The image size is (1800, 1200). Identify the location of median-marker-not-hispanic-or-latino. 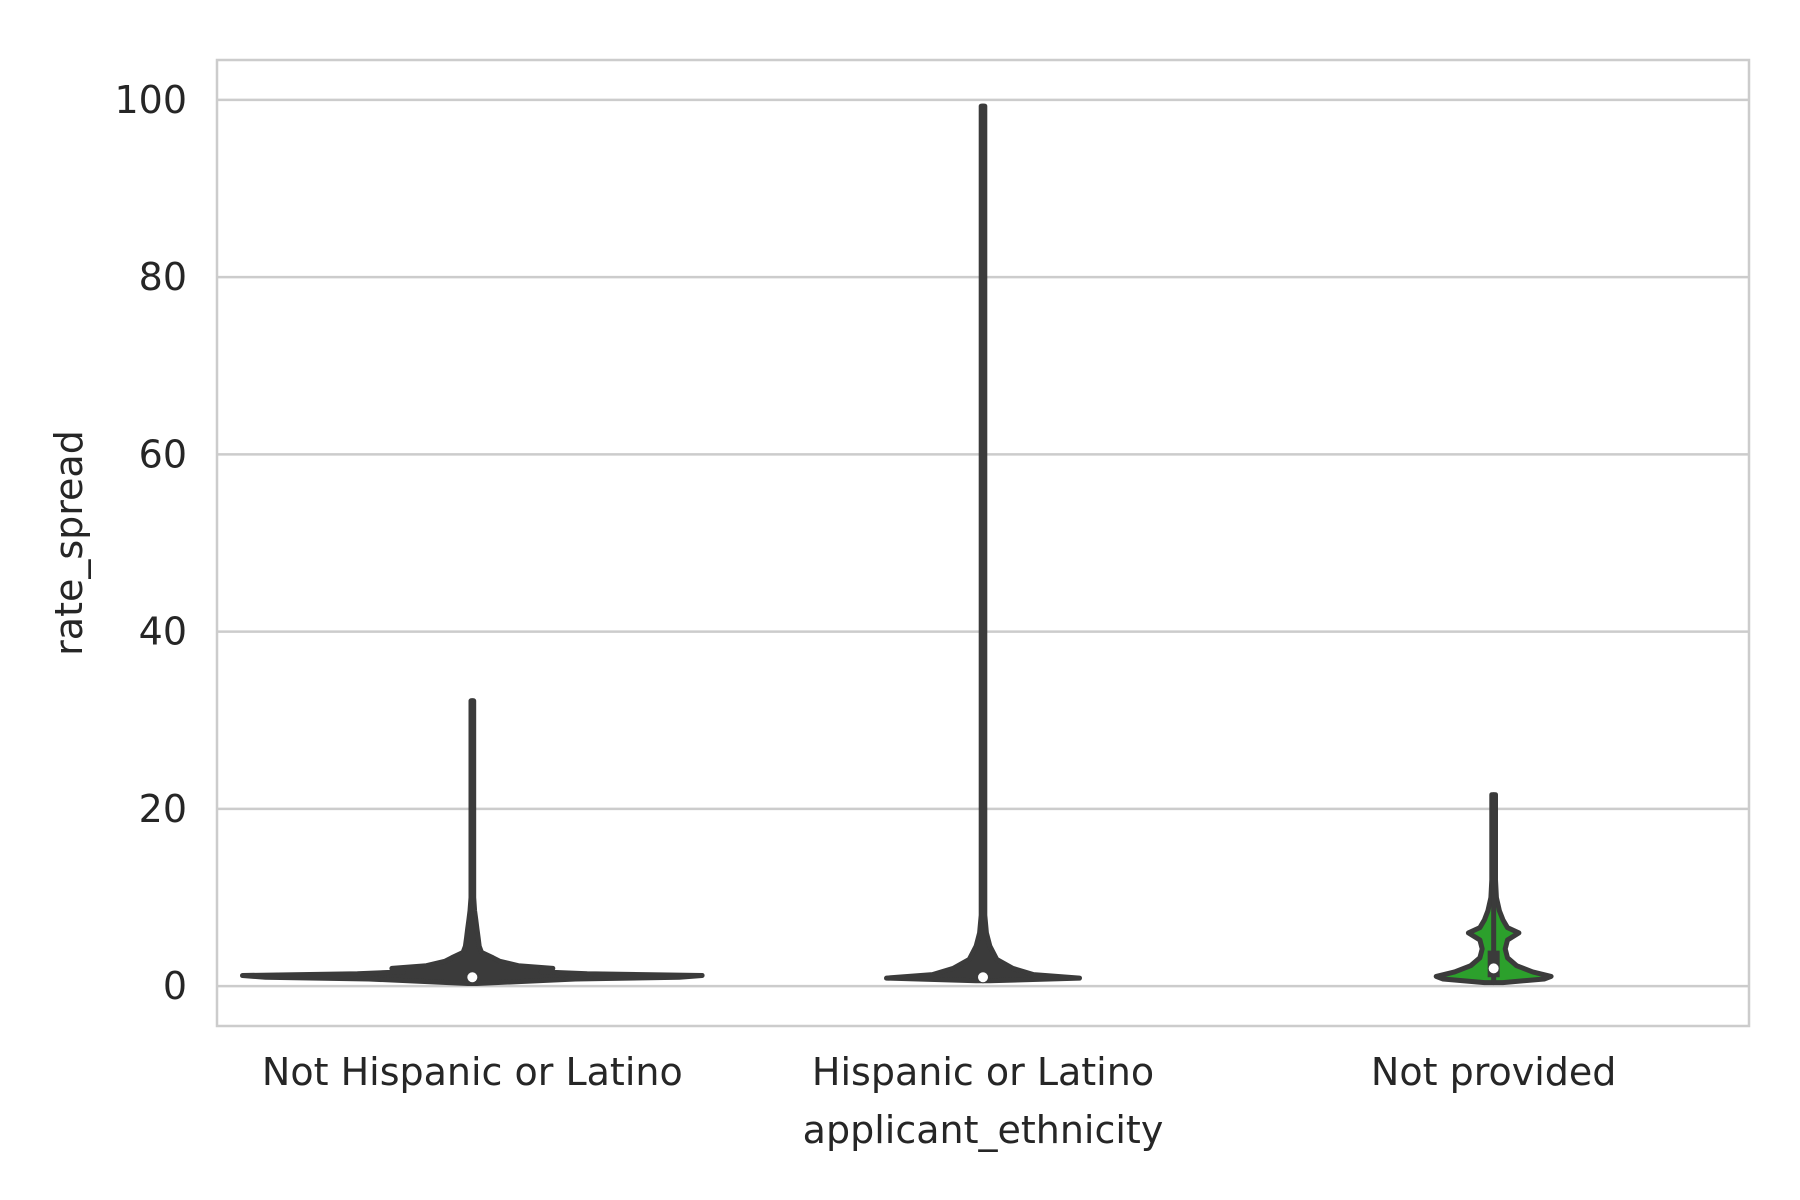
(472, 977).